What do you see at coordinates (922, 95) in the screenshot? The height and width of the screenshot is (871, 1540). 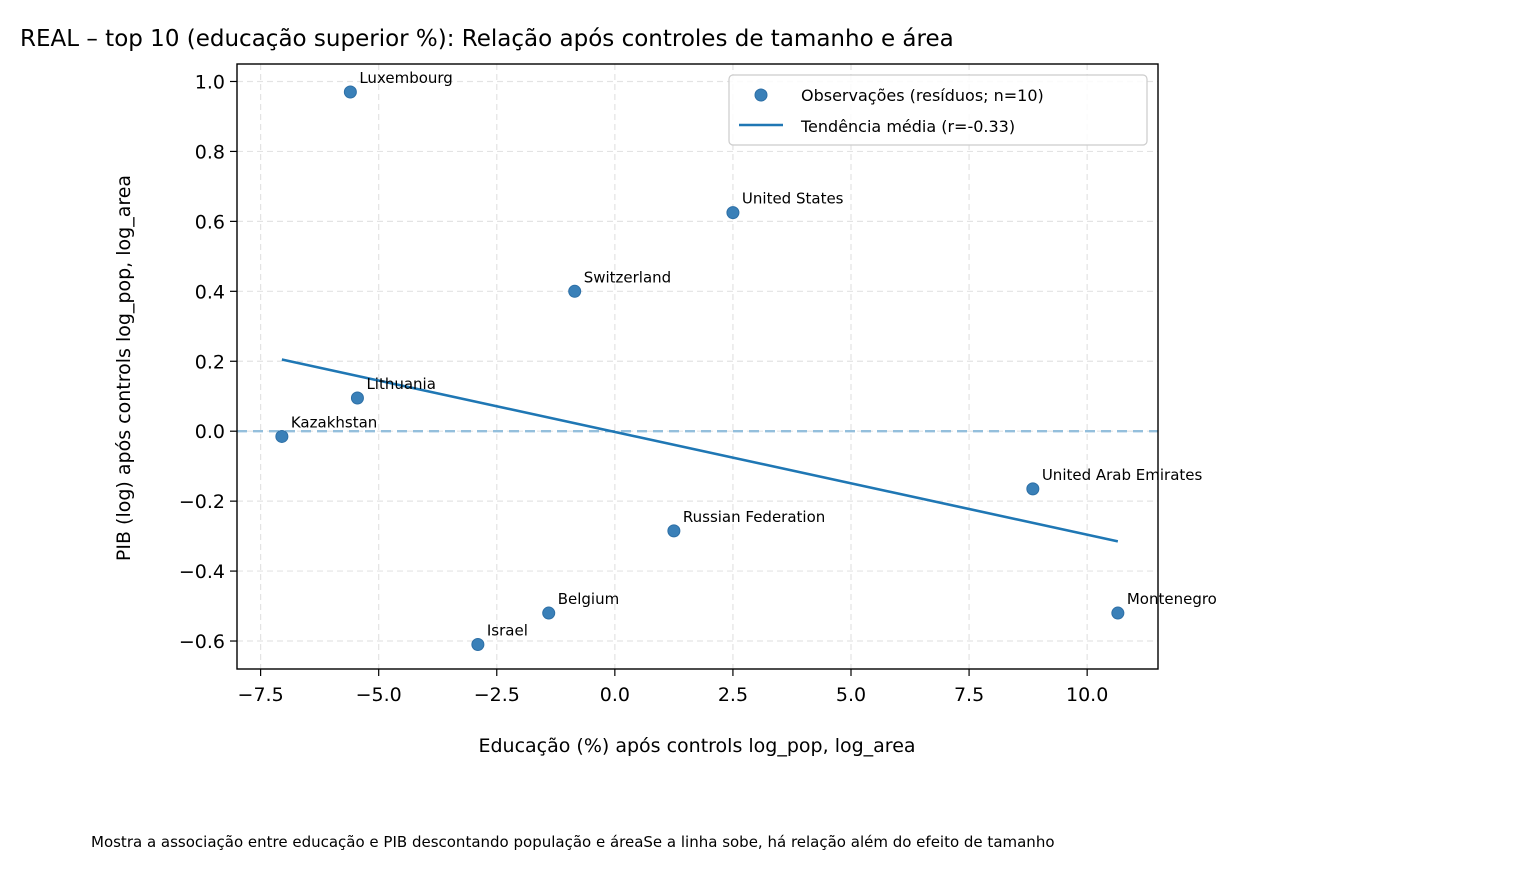 I see `legend-scatter-label: Observações (resíduos; n=10)` at bounding box center [922, 95].